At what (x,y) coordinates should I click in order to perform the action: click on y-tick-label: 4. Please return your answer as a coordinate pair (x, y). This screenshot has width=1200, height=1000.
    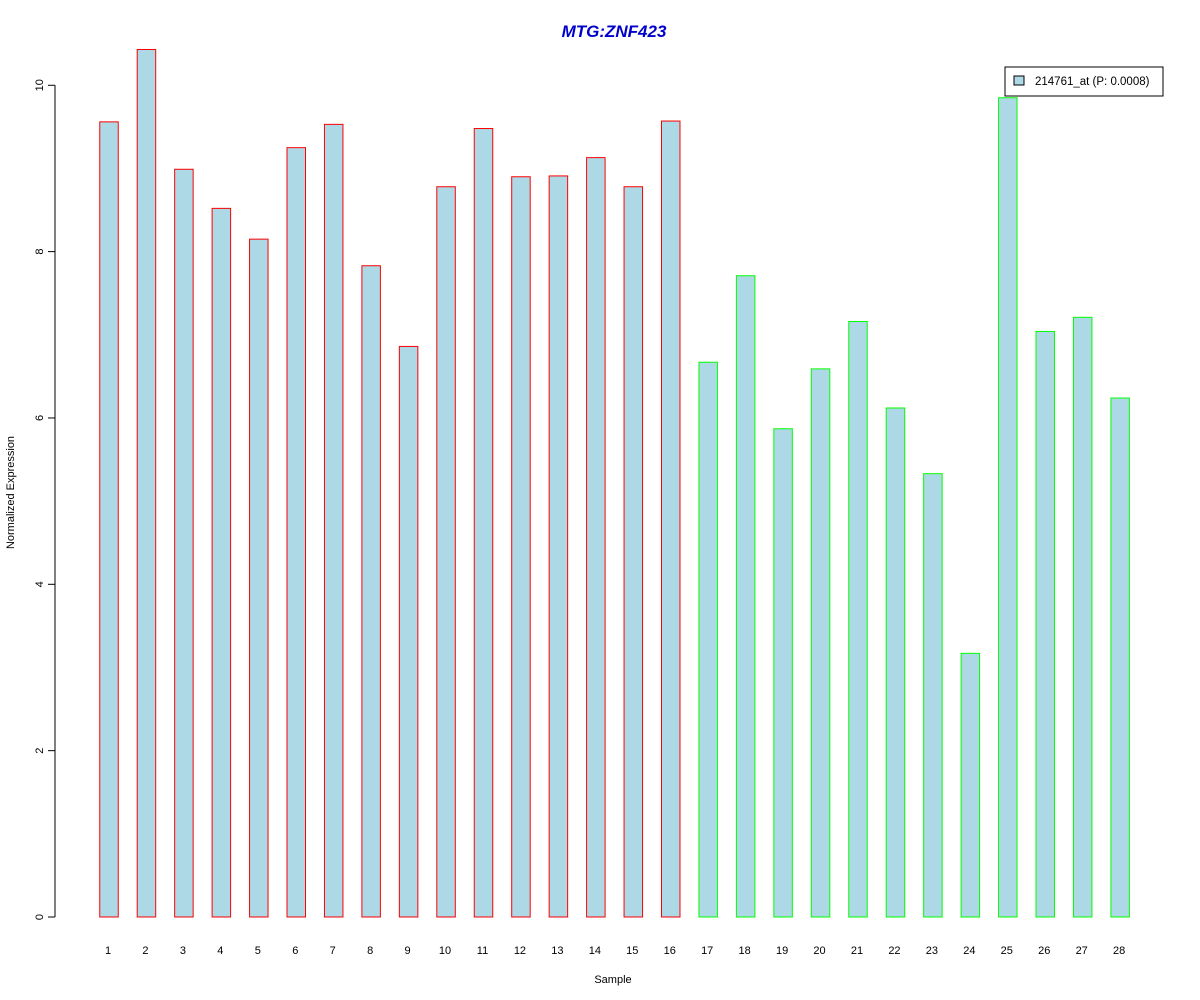
    Looking at the image, I should click on (40, 584).